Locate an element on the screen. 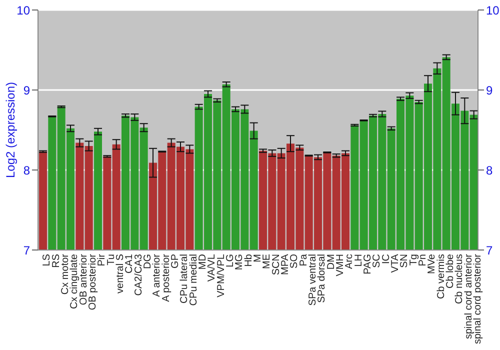 Image resolution: width=500 pixels, height=350 pixels. x-tick-label: Cb vermis is located at coordinates (441, 277).